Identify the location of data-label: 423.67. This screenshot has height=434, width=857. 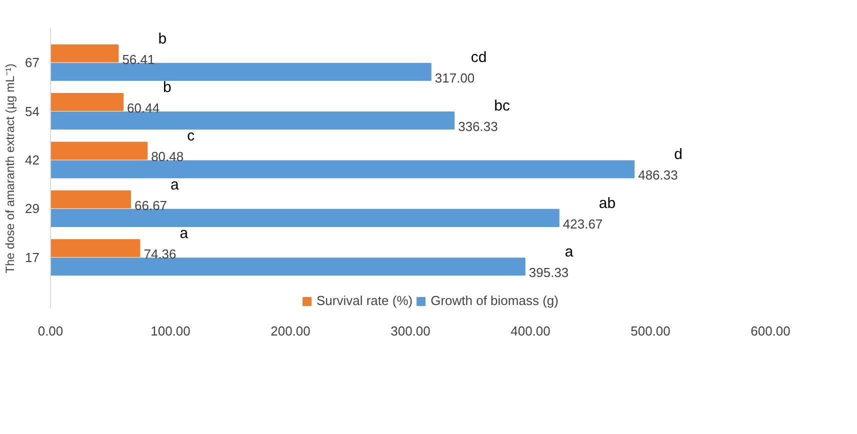
(582, 224).